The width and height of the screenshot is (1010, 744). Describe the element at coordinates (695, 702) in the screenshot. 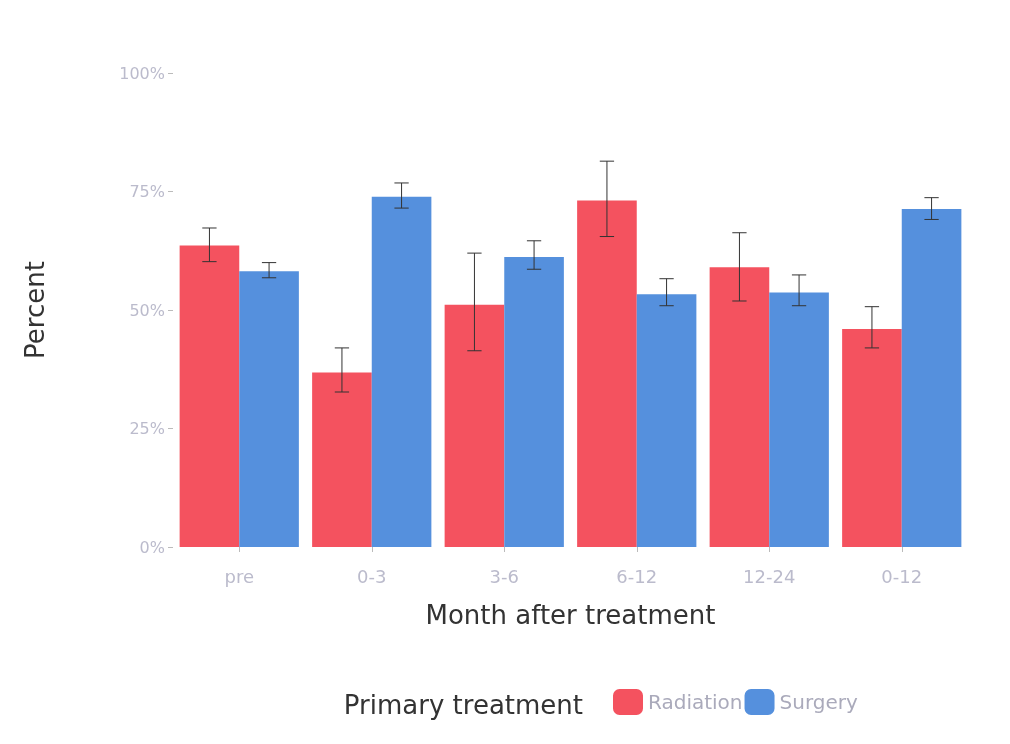

I see `legend-label: Radiation` at that location.